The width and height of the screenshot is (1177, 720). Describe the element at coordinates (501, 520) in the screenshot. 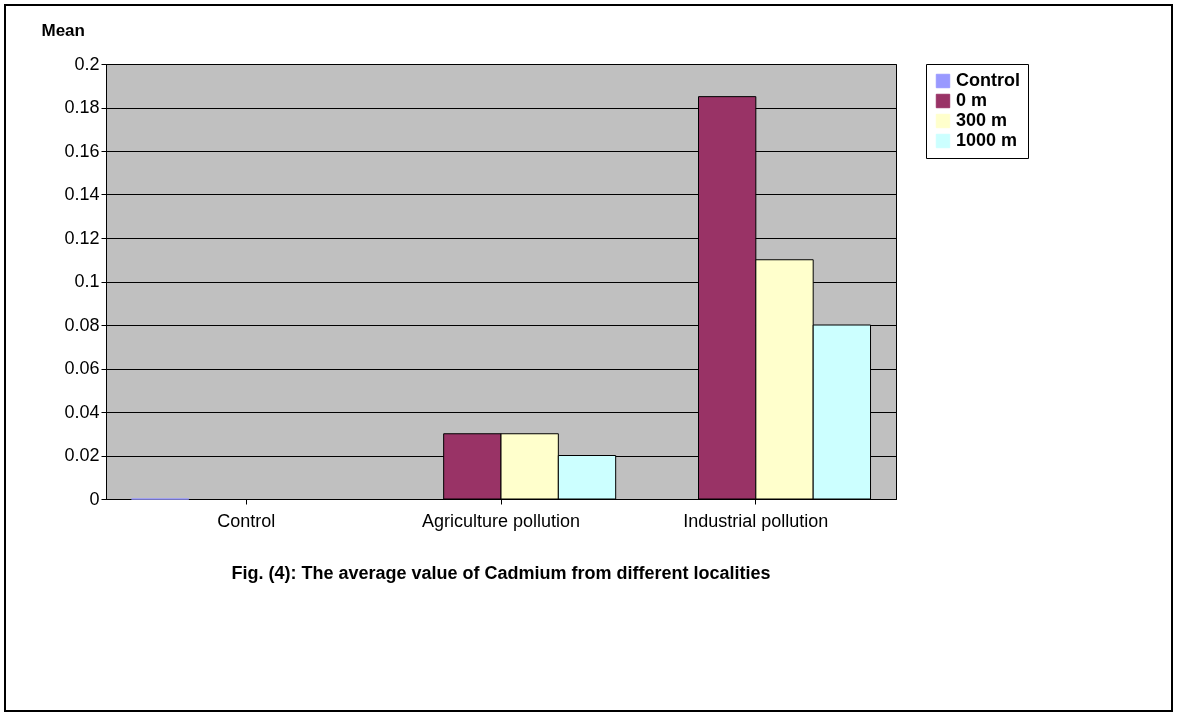

I see `x-tick-label: Agriculture pollution` at that location.